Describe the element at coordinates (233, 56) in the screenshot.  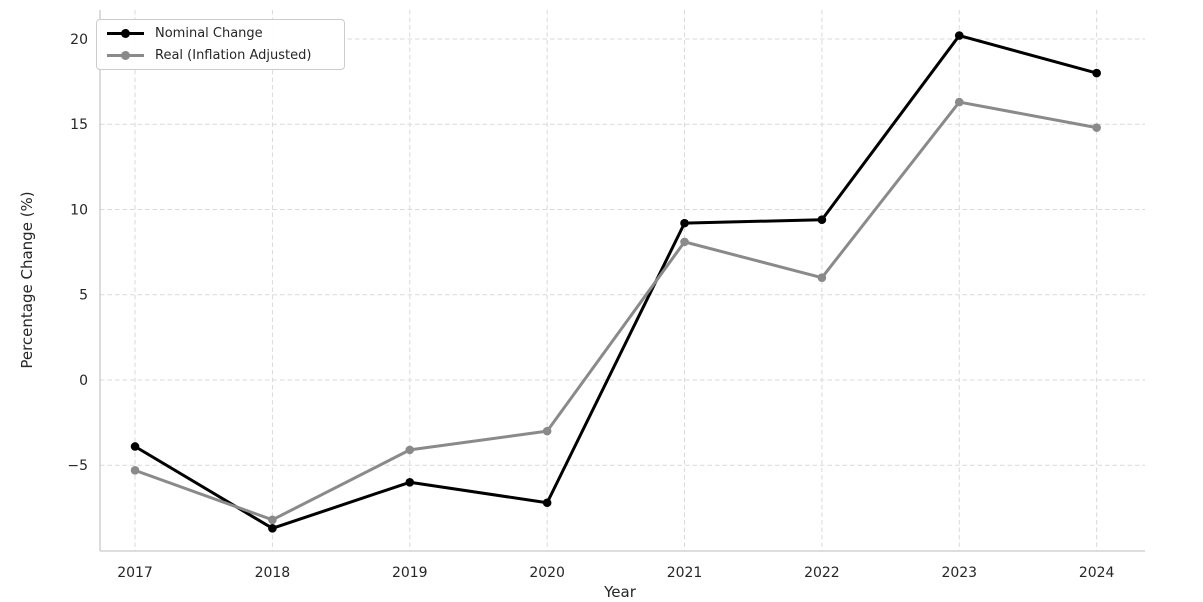
I see `legend-label-real: Real (Inflation Adjusted)` at that location.